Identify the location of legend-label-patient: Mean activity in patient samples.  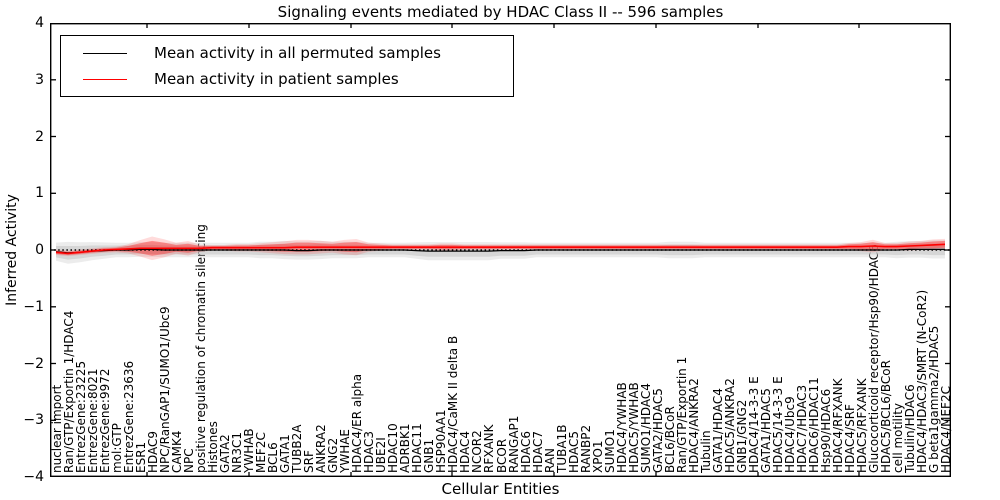
(276, 79).